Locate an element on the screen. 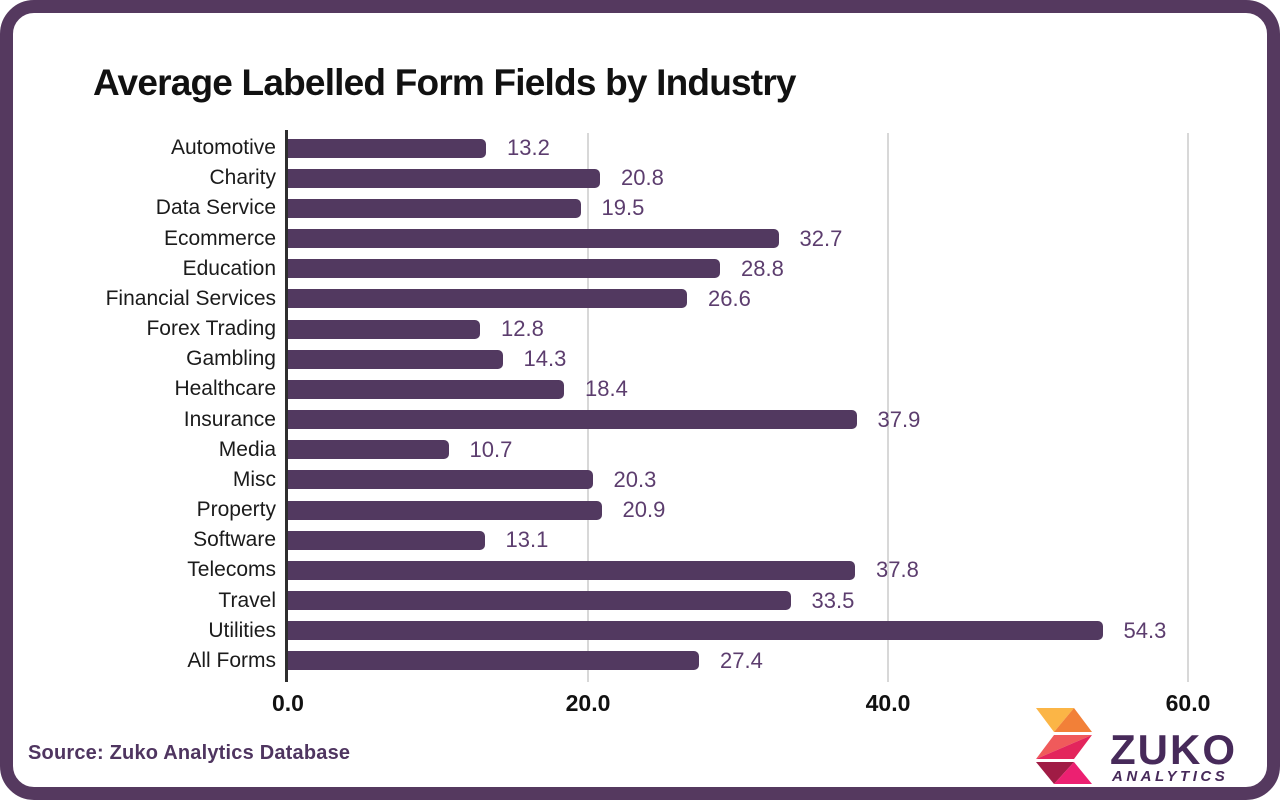 The width and height of the screenshot is (1280, 800). value-label: 28.8 is located at coordinates (762, 268).